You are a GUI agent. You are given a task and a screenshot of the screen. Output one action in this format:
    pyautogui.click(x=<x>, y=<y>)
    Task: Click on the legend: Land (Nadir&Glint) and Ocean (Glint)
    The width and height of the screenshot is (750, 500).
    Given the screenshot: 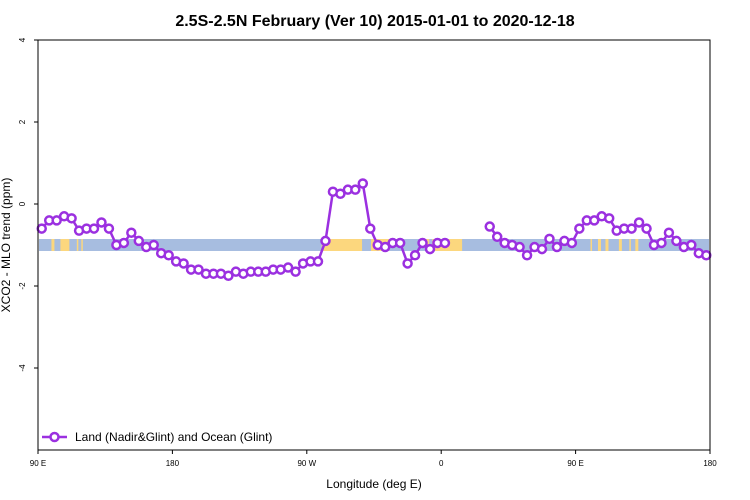 What is the action you would take?
    pyautogui.click(x=157, y=437)
    